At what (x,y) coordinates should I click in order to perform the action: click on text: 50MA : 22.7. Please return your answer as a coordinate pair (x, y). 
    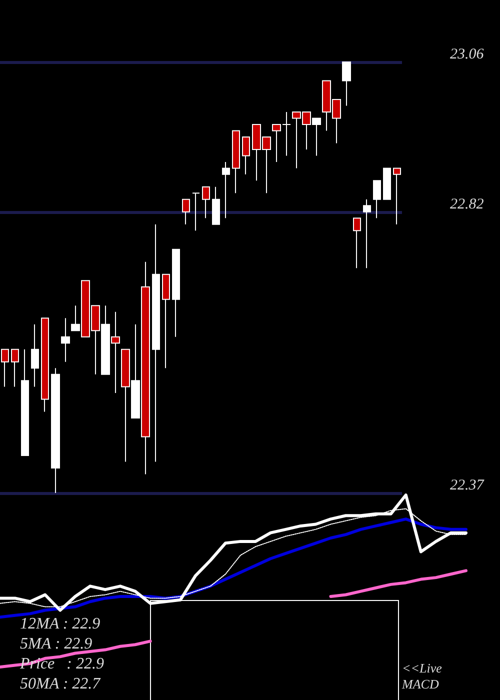
    Looking at the image, I should click on (61, 684).